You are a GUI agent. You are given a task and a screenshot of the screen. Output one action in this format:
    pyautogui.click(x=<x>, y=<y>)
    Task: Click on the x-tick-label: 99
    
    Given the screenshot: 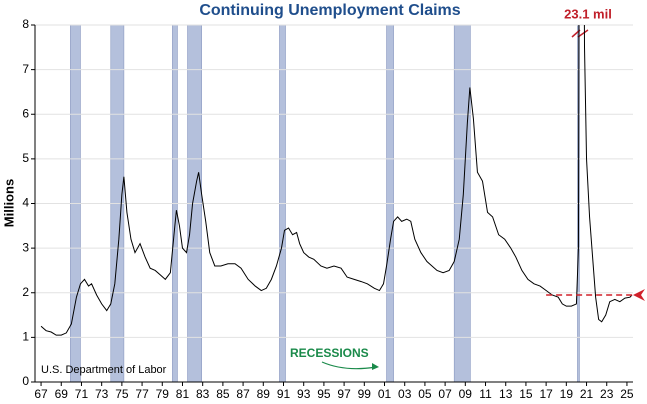 What is the action you would take?
    pyautogui.click(x=365, y=394)
    